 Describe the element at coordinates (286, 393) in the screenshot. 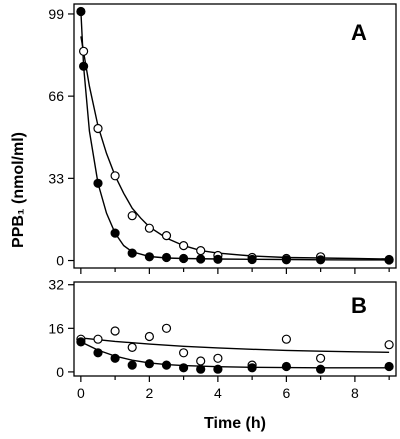

I see `x-tick-label: 6` at that location.